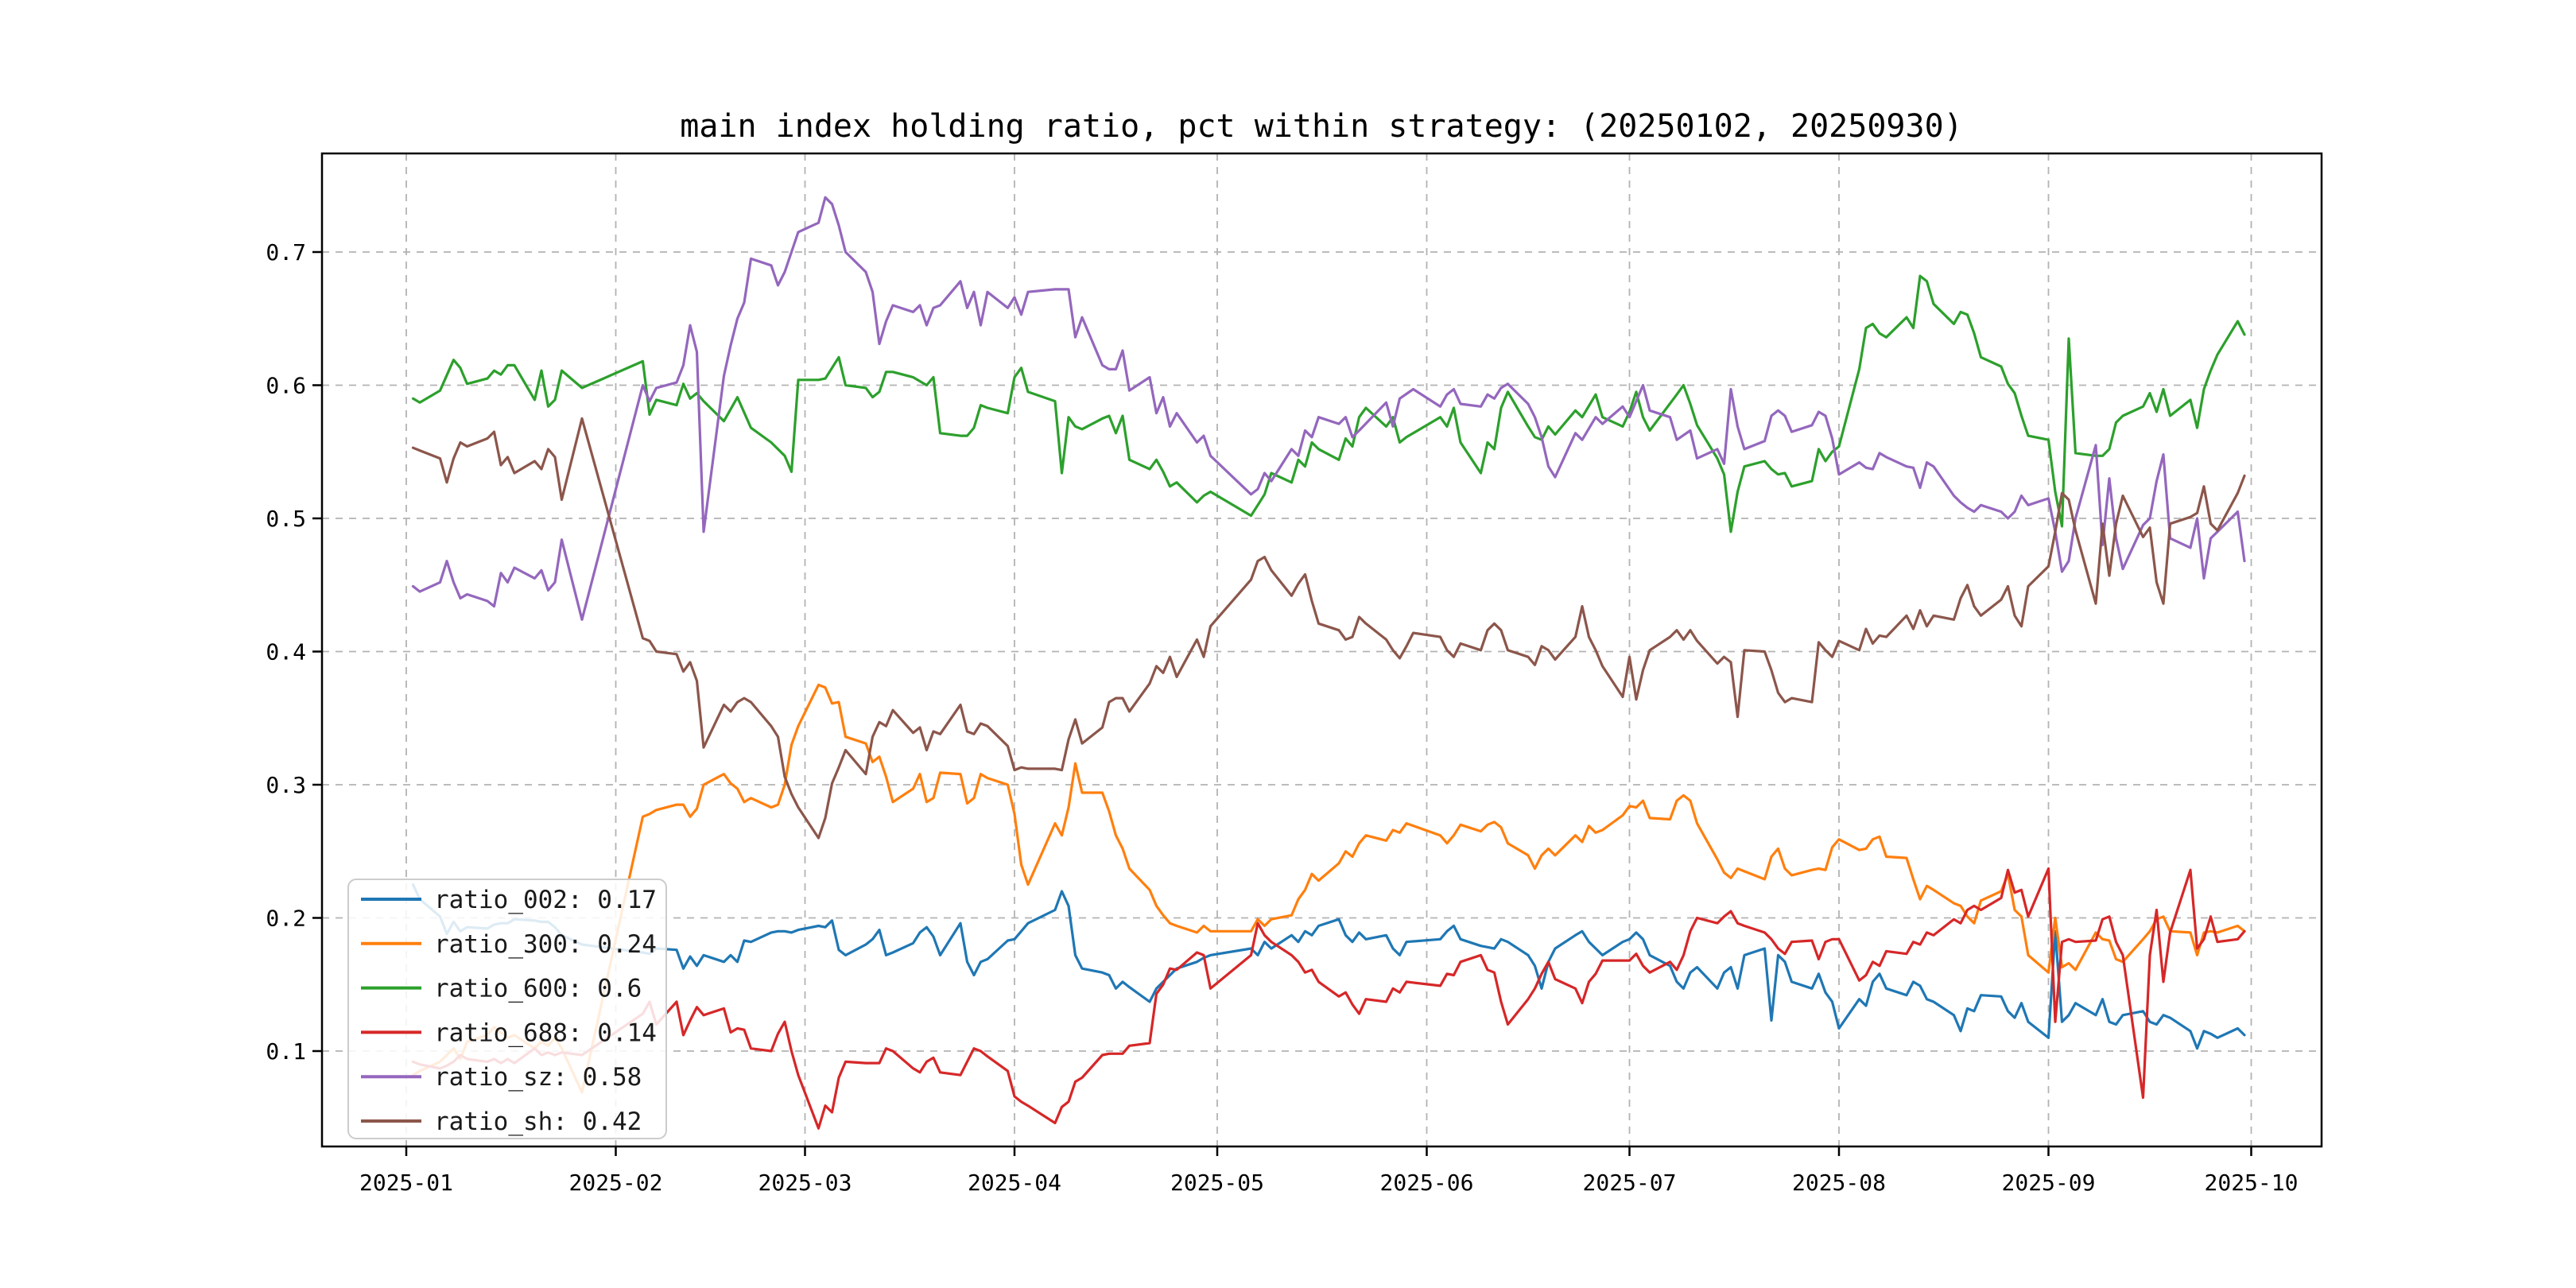 The image size is (2576, 1288). I want to click on legend-label-ratio_688: ratio_688: 0.14, so click(545, 1033).